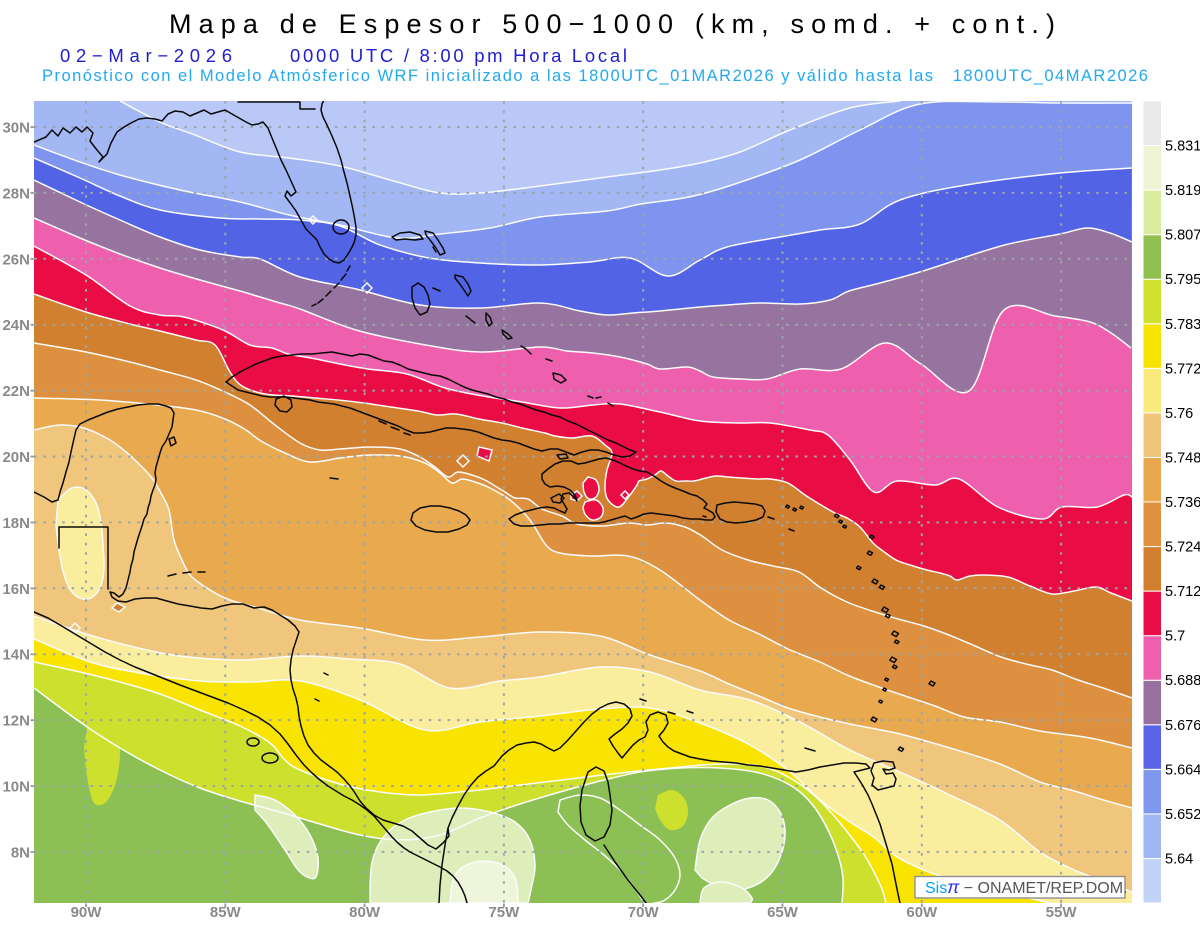  I want to click on svg-text: 18N, so click(16, 523).